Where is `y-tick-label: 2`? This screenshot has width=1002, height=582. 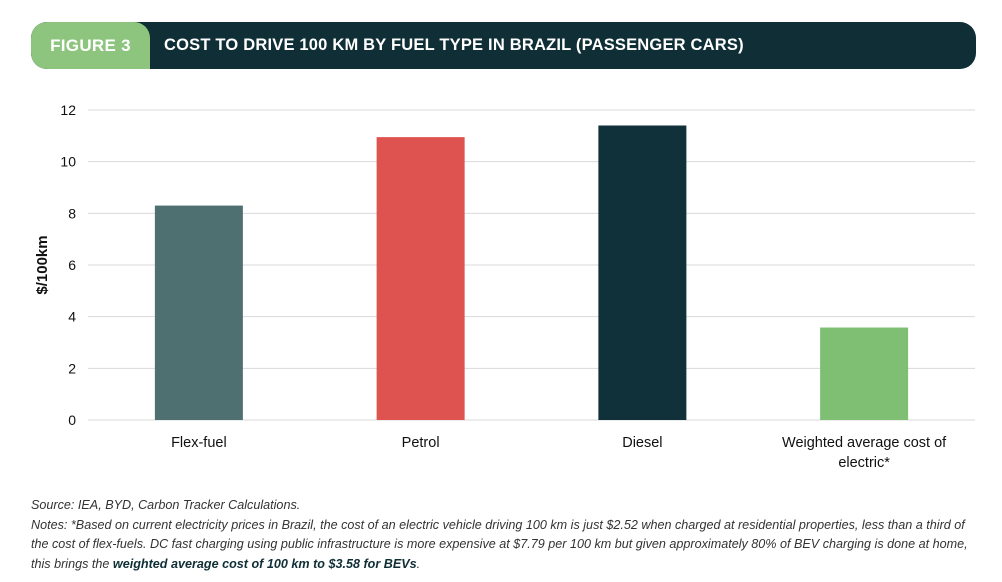 y-tick-label: 2 is located at coordinates (72, 368).